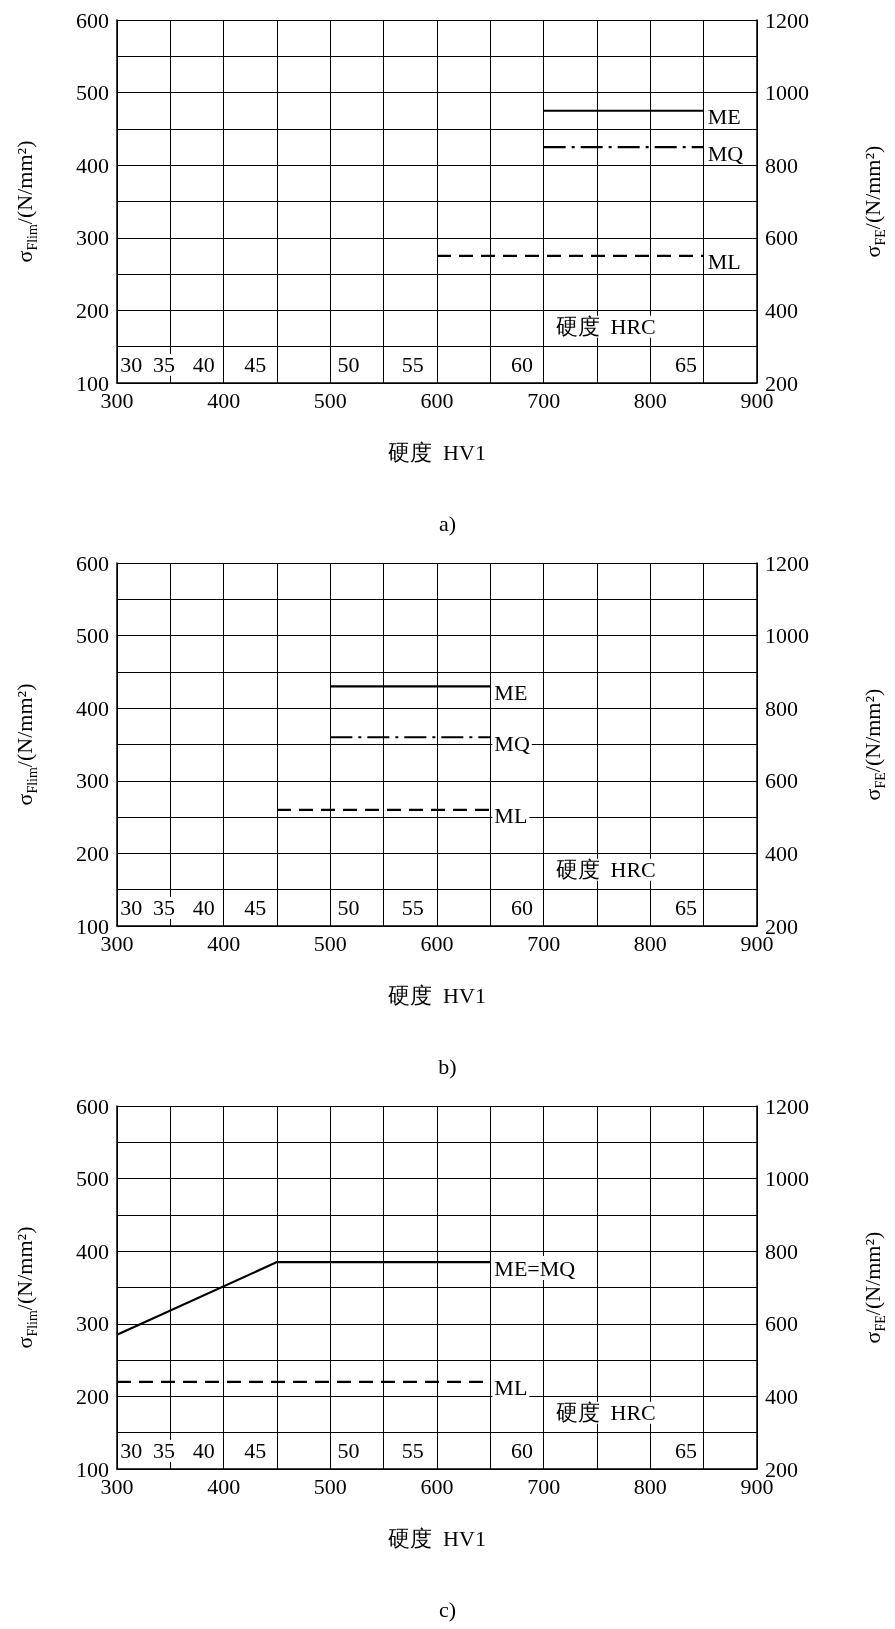 This screenshot has width=895, height=1629. What do you see at coordinates (447, 523) in the screenshot?
I see `text: a)` at bounding box center [447, 523].